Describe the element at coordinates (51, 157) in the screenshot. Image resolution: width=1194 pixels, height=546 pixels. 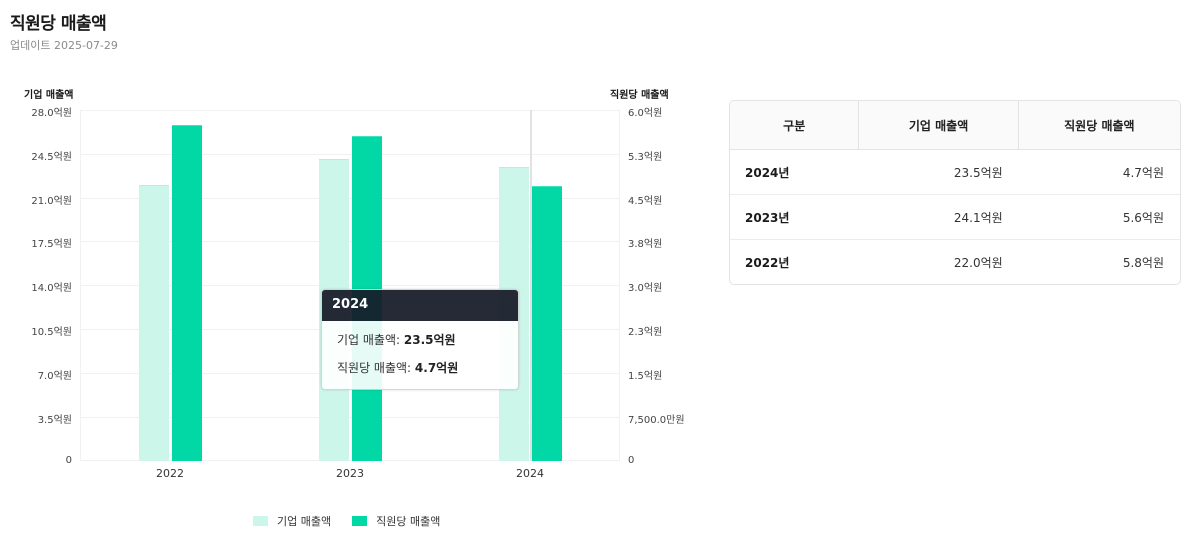
I see `left-tick: 24.5억원` at that location.